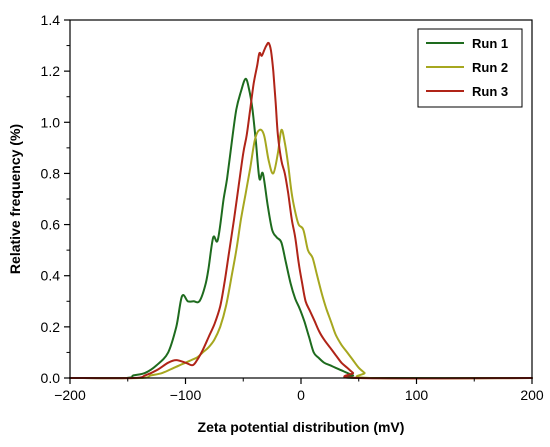  What do you see at coordinates (51, 276) in the screenshot?
I see `y-tick-label: 0.4` at bounding box center [51, 276].